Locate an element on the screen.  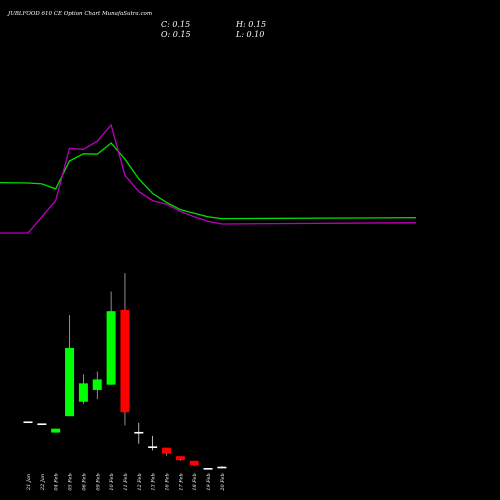
x-tick-label: 05 Feb is located at coordinates (71, 481).